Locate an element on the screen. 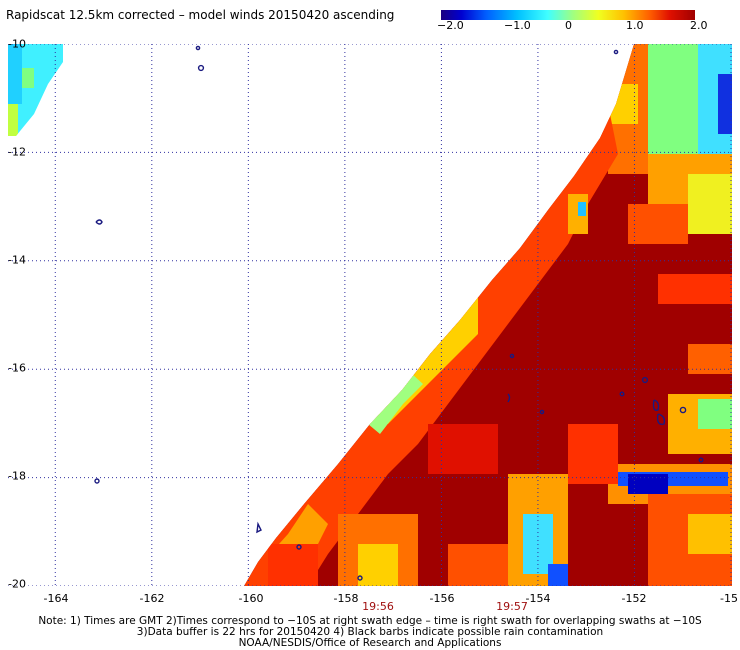  colorbar is located at coordinates (568, 15).